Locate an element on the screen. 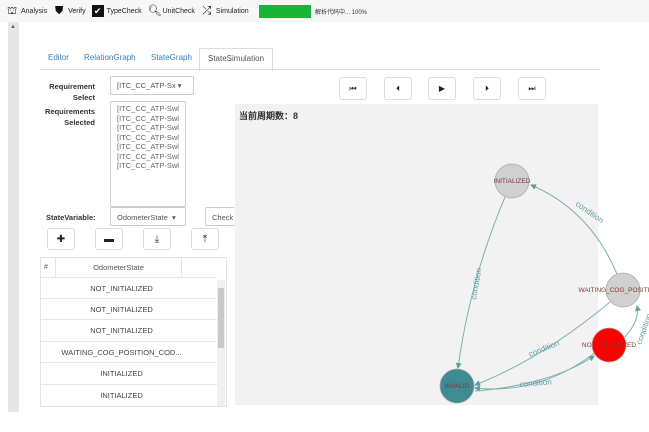  typecheck-button: ✔ TypeCheck is located at coordinates (116, 11).